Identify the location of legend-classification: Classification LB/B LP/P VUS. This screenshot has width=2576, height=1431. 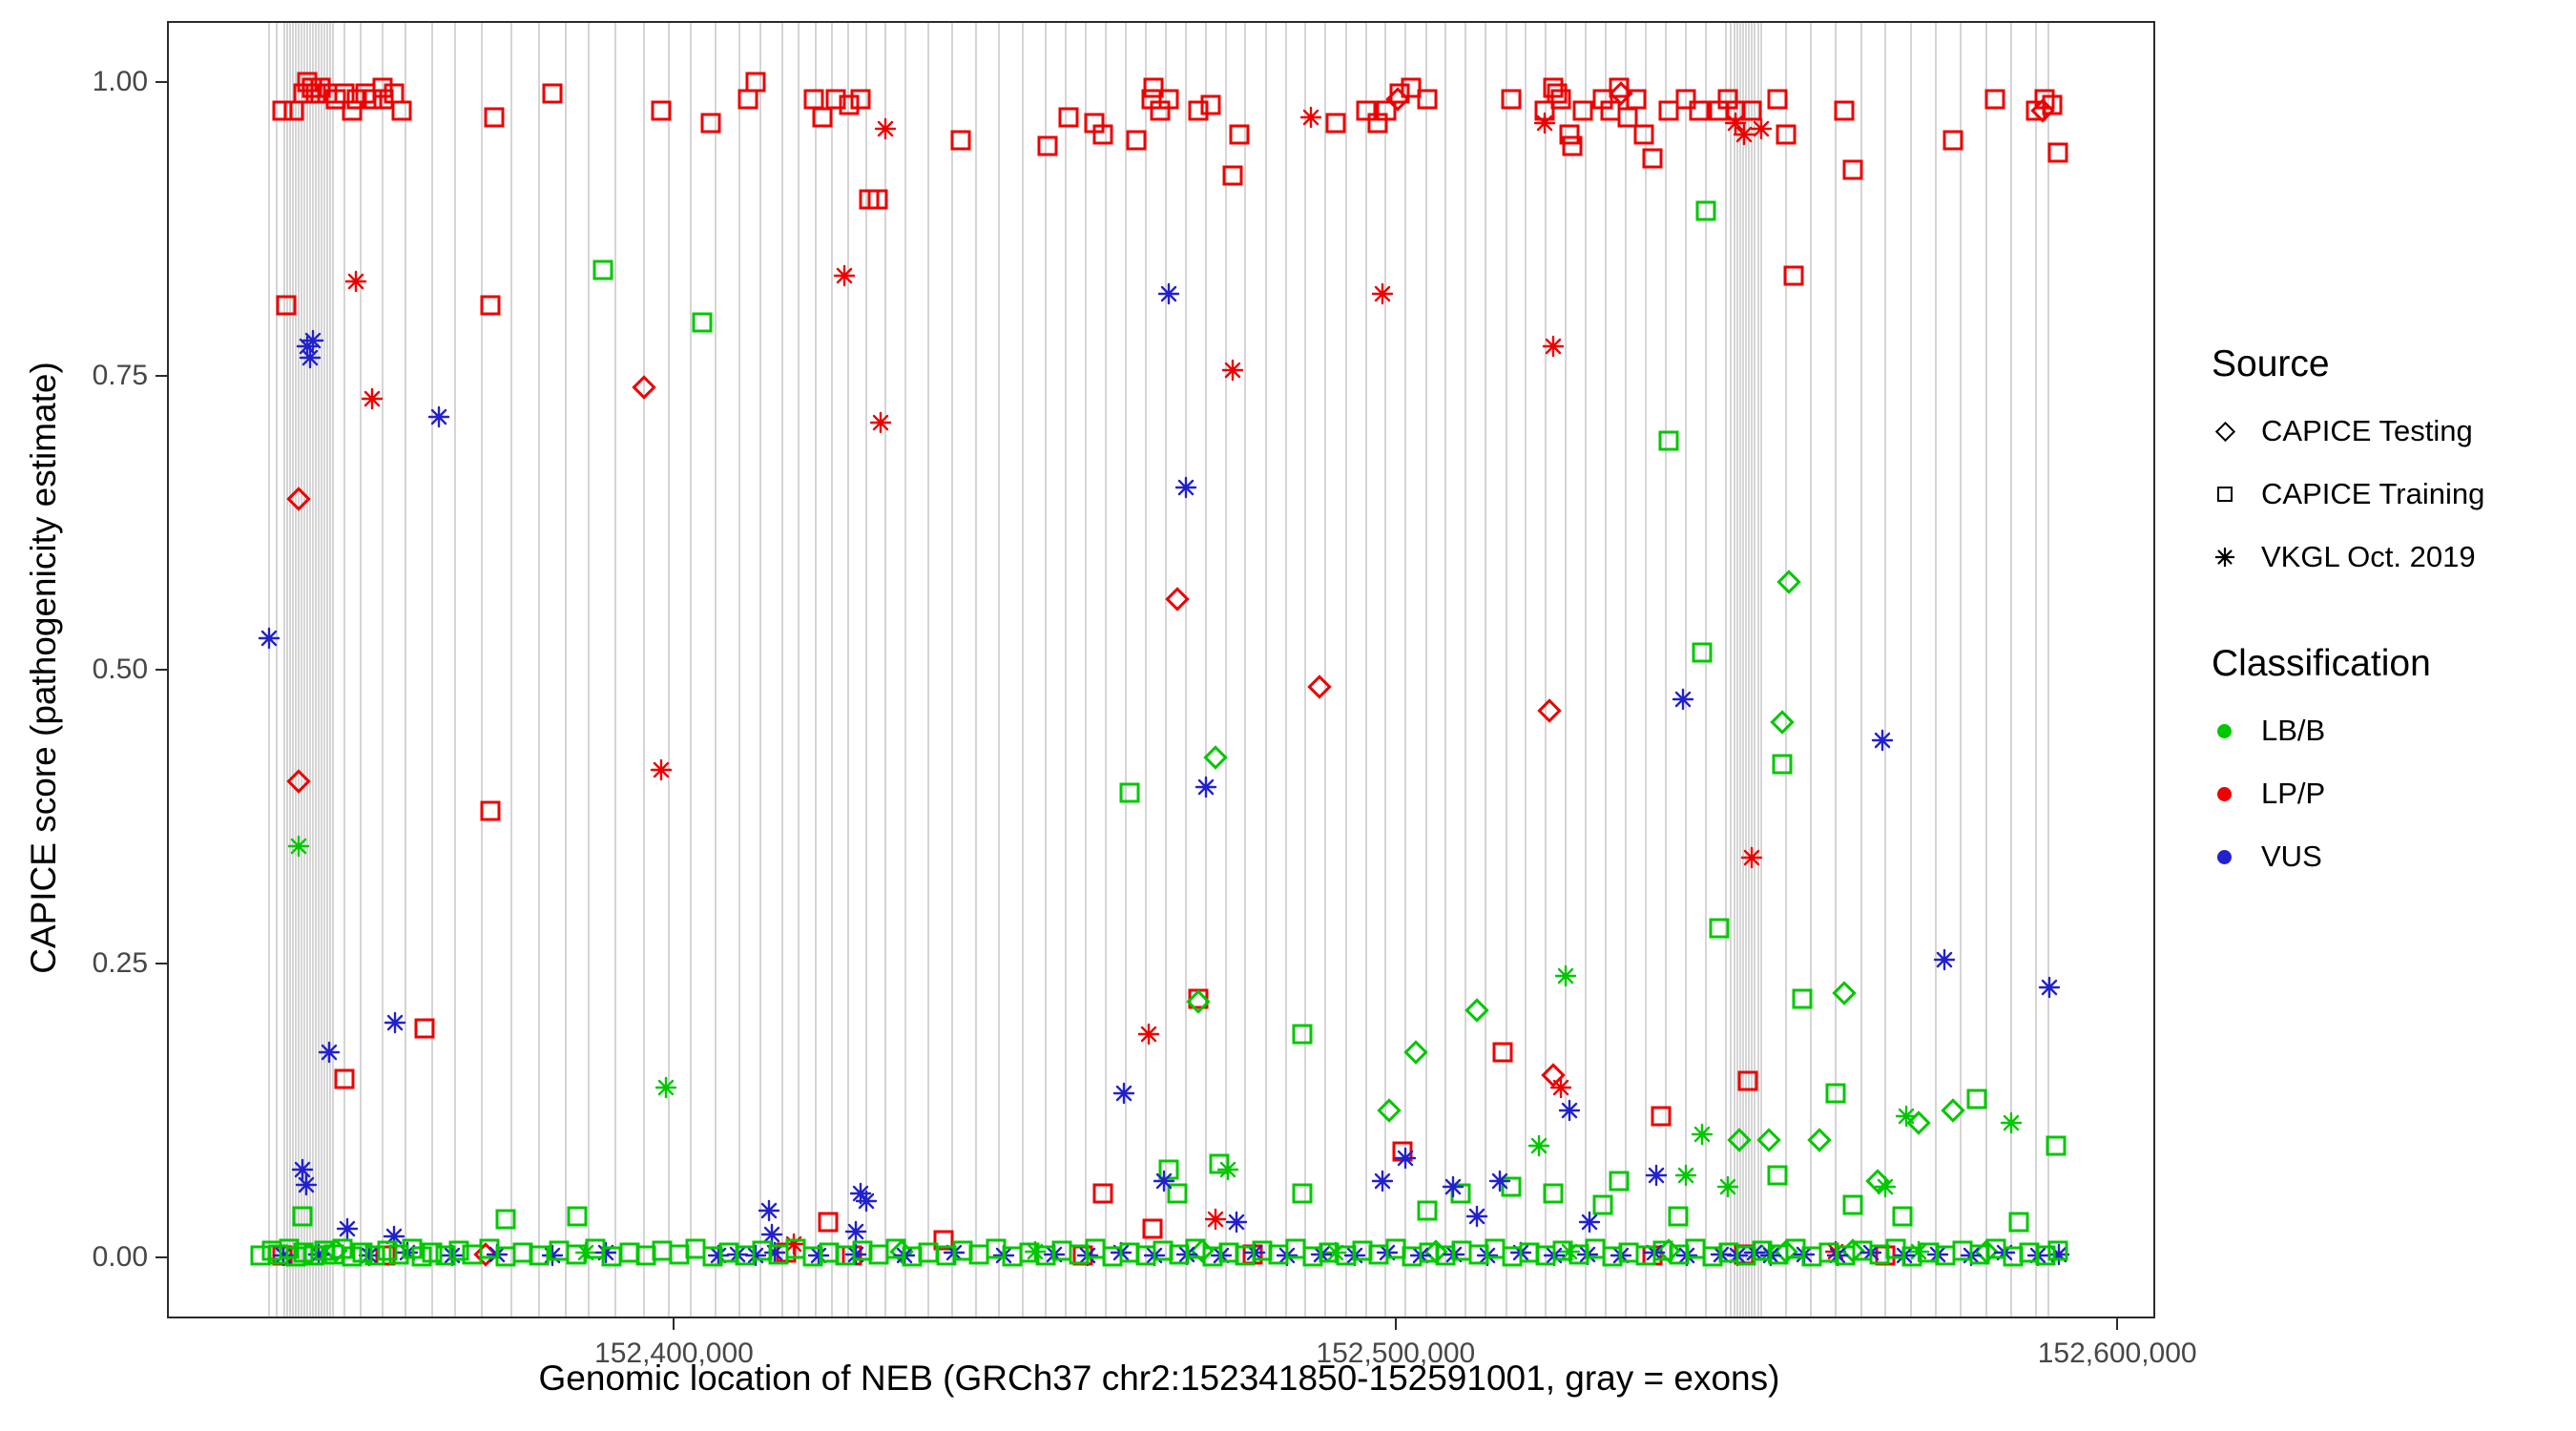
(2388, 758).